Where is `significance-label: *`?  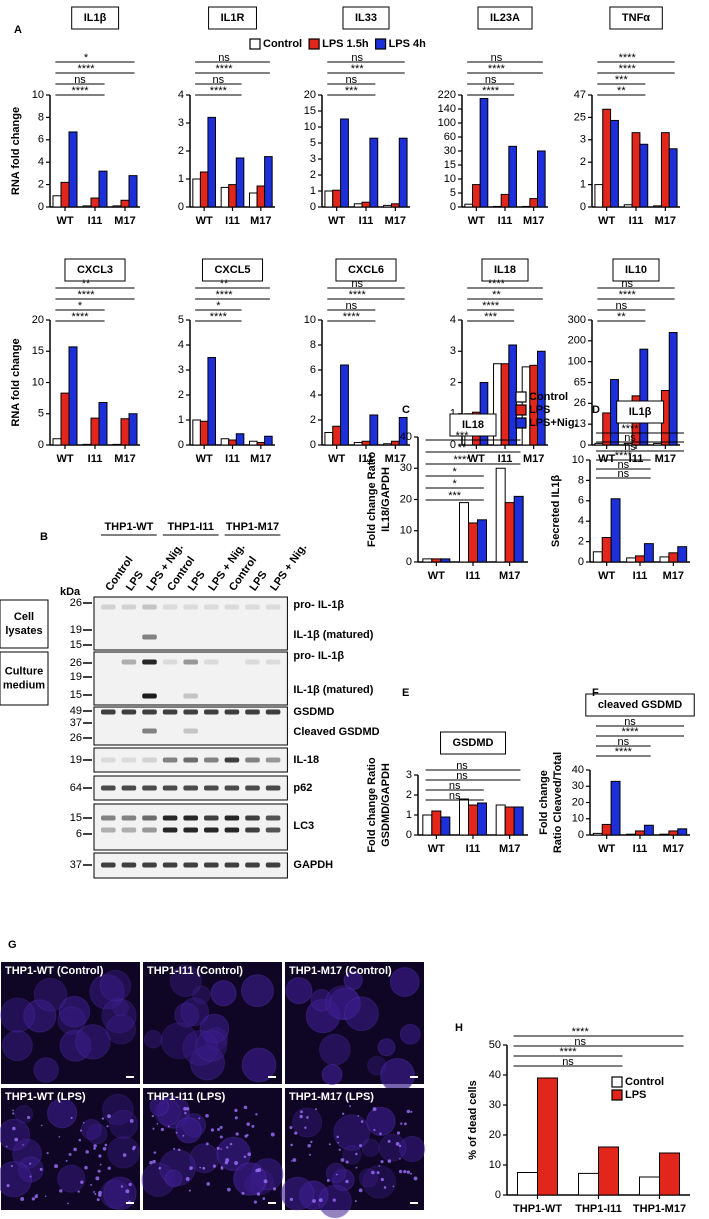
significance-label: * is located at coordinates (455, 484).